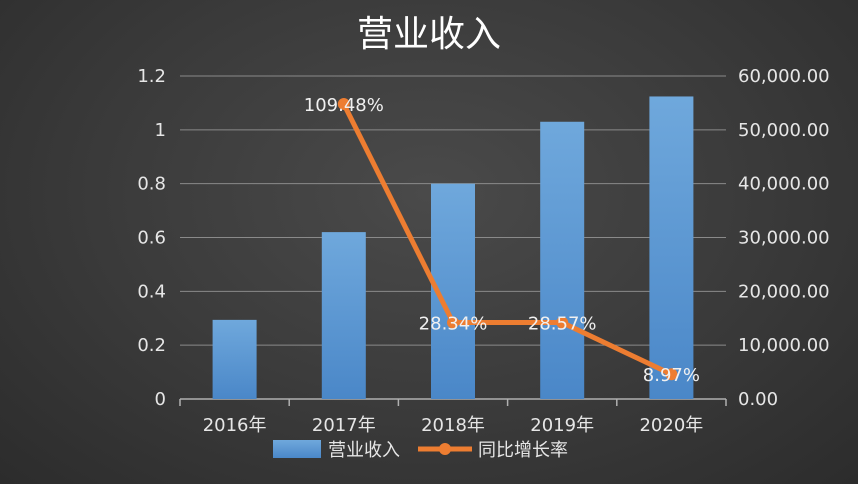 The height and width of the screenshot is (484, 858). Describe the element at coordinates (151, 345) in the screenshot. I see `y-left-tick-label: 0.2` at that location.